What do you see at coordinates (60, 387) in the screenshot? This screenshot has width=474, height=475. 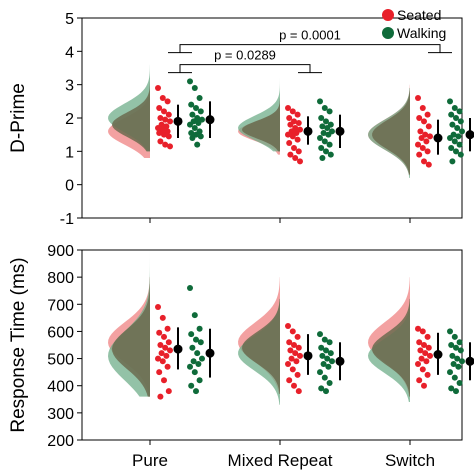 I see `y-tick-label: 400` at bounding box center [60, 387].